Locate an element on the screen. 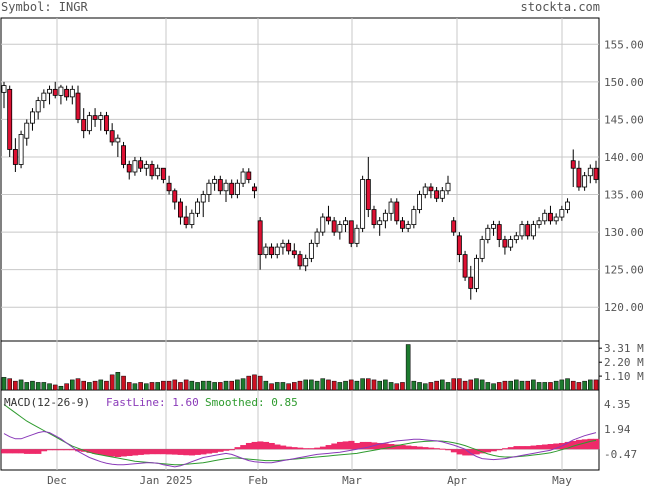 Image resolution: width=655 pixels, height=486 pixels. price-tick-label: 130.00 is located at coordinates (624, 232).